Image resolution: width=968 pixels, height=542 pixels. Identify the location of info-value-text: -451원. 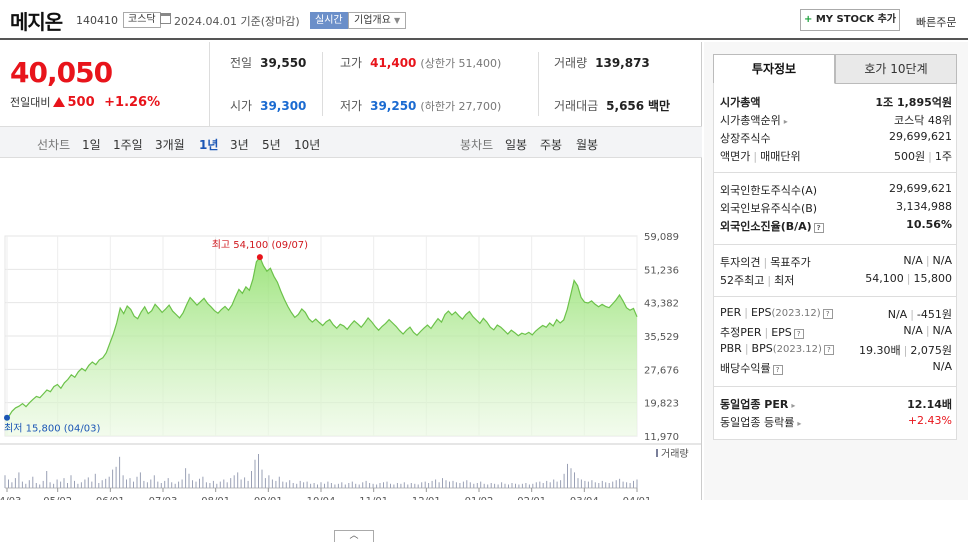
(934, 314).